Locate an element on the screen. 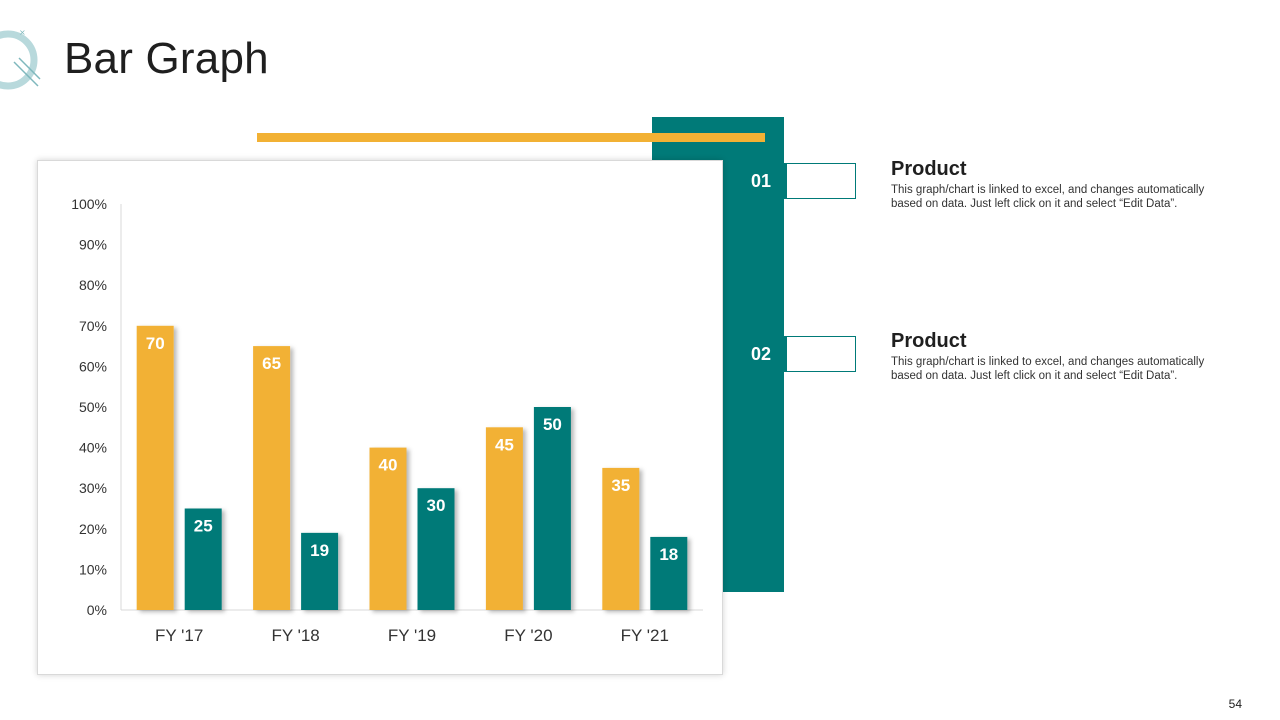 The width and height of the screenshot is (1280, 720). bar-data-label: 25 is located at coordinates (203, 526).